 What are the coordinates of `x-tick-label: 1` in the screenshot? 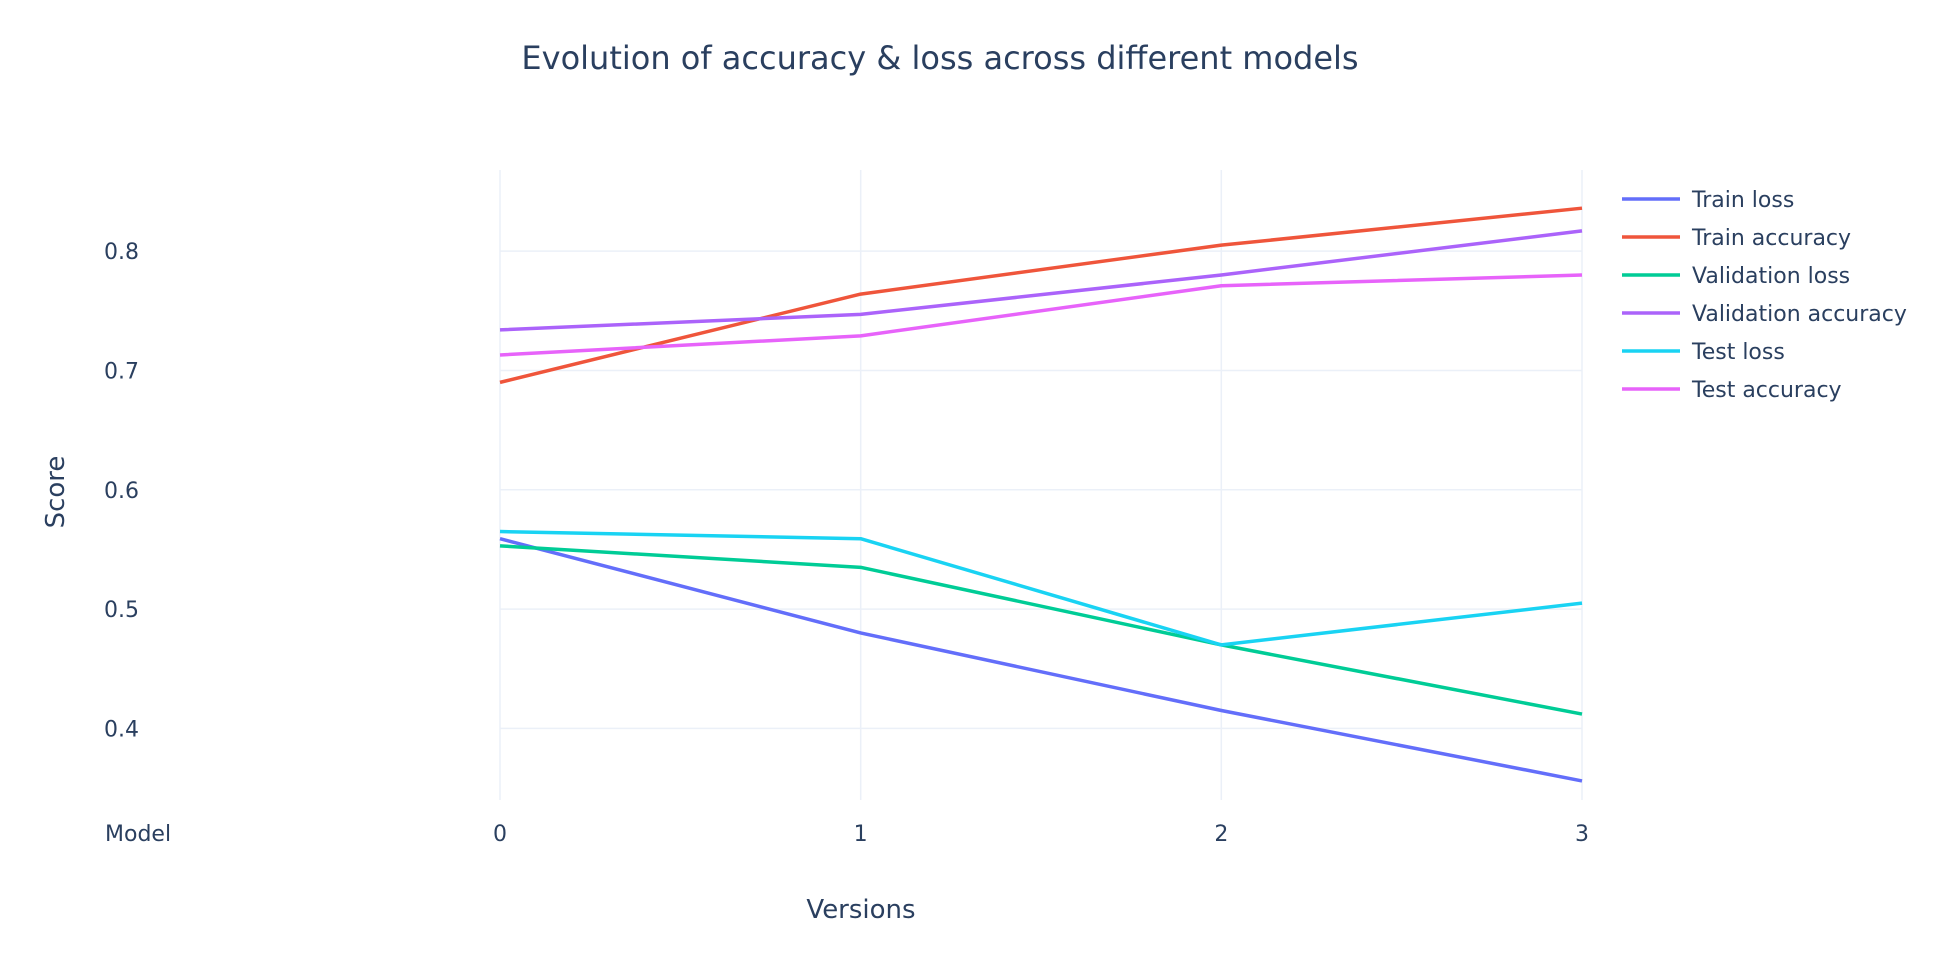 It's located at (861, 834).